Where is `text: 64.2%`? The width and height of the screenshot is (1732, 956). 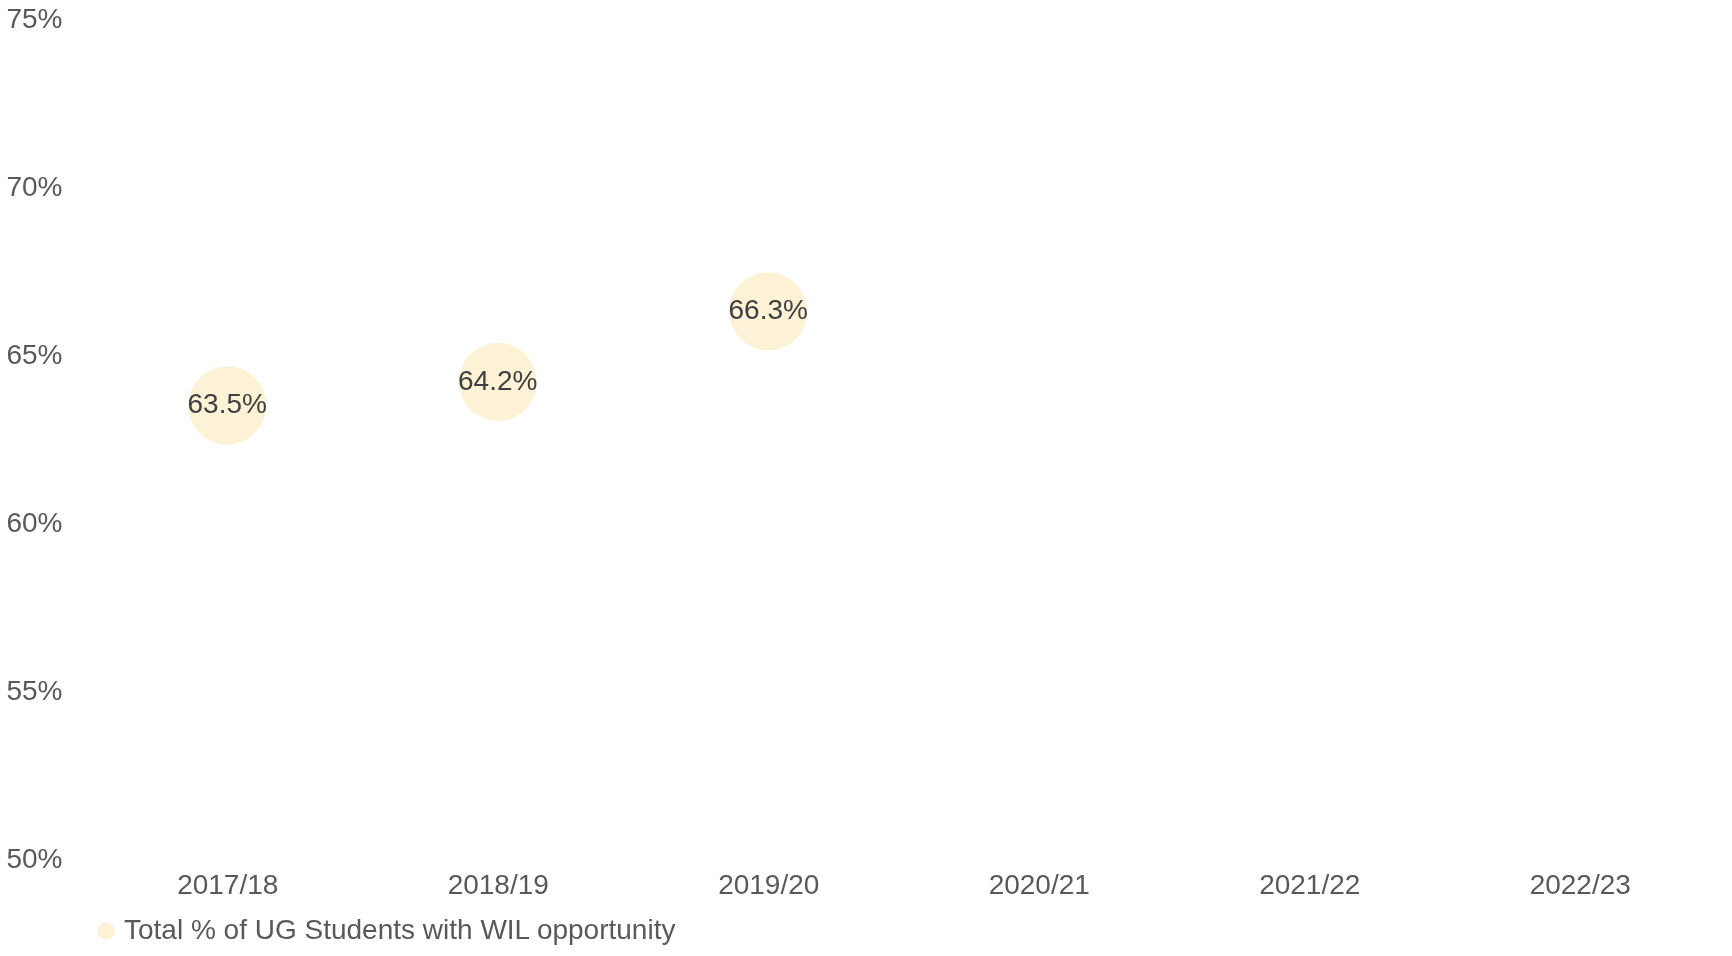 text: 64.2% is located at coordinates (498, 380).